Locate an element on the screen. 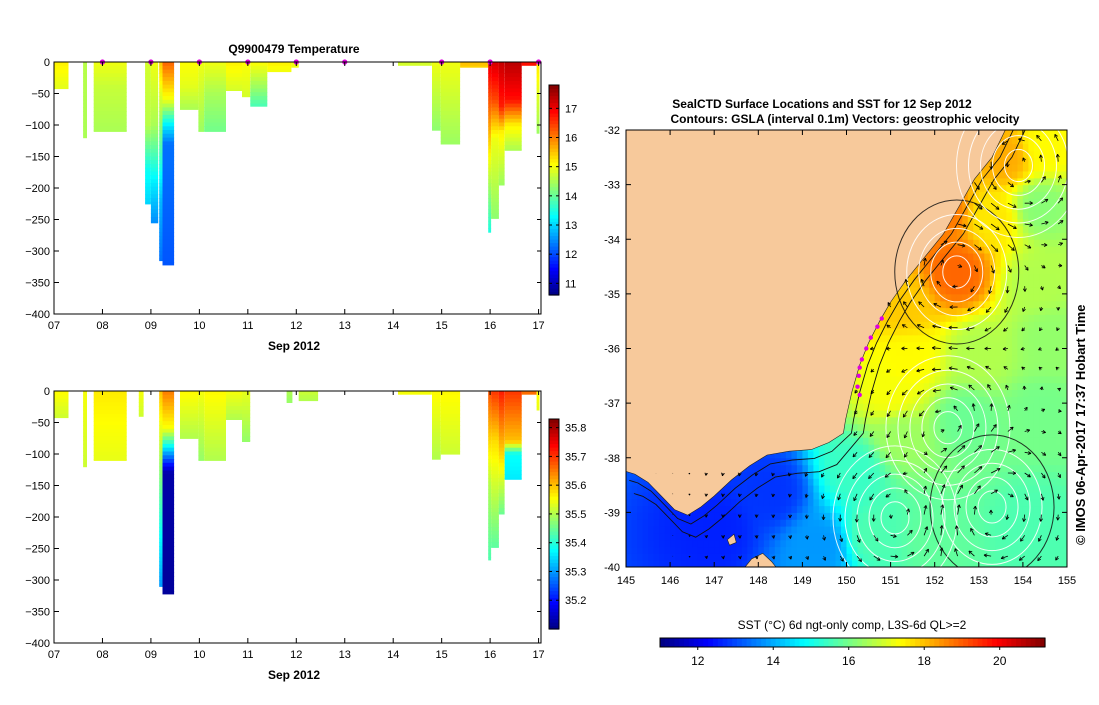  p1-ytick-label: −200 is located at coordinates (37, 189).